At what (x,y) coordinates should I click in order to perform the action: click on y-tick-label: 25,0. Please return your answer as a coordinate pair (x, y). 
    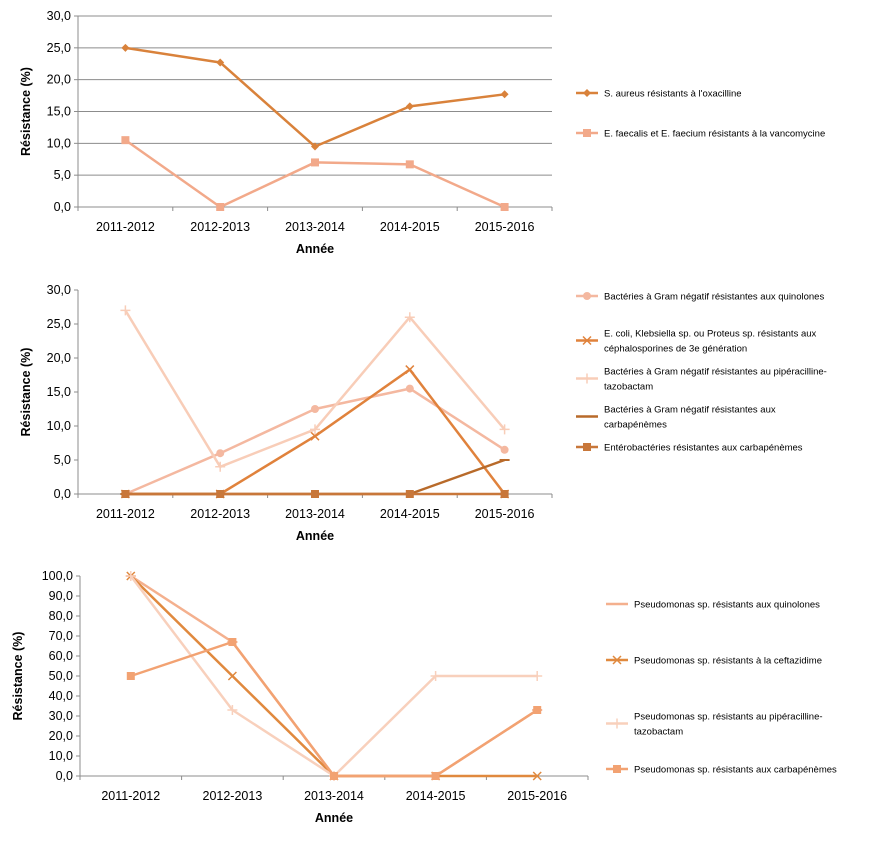
    Looking at the image, I should click on (59, 48).